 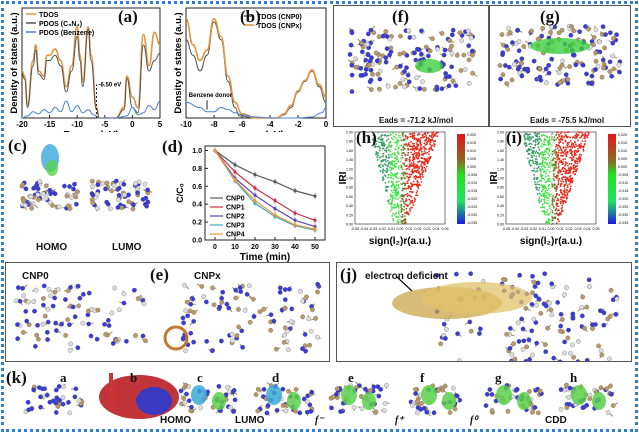 I want to click on legend-label: CNP4, so click(x=235, y=235).